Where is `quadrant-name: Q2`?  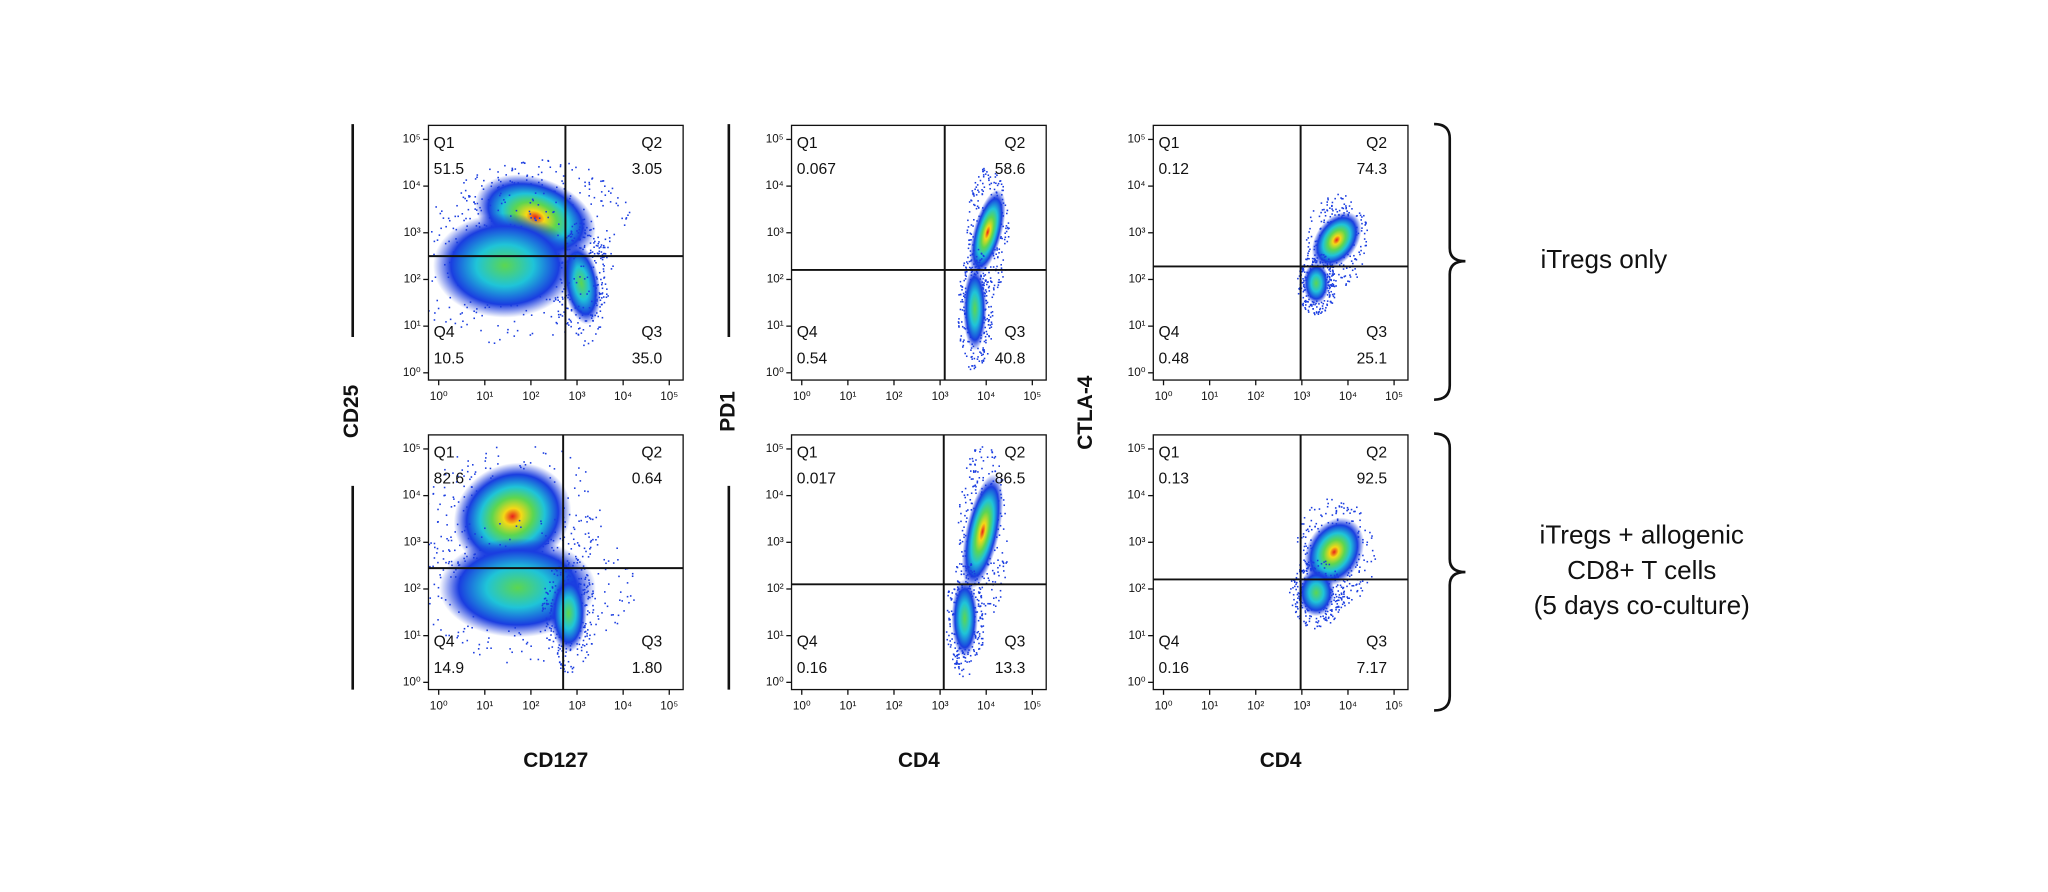 quadrant-name: Q2 is located at coordinates (1376, 452).